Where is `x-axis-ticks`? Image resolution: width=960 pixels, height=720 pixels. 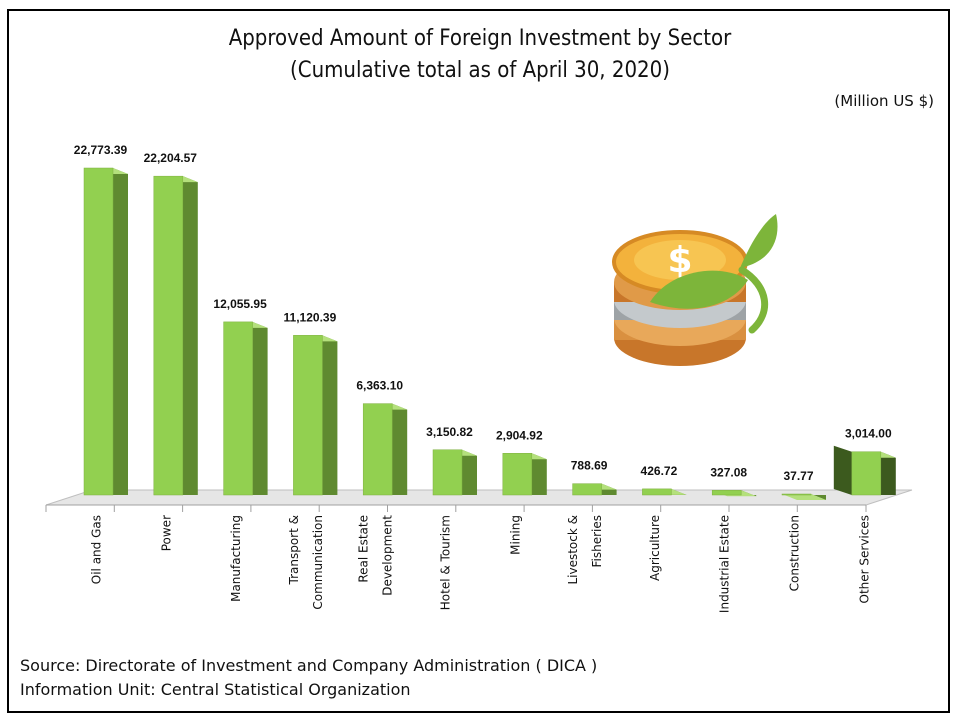
x-axis-ticks is located at coordinates (456, 508).